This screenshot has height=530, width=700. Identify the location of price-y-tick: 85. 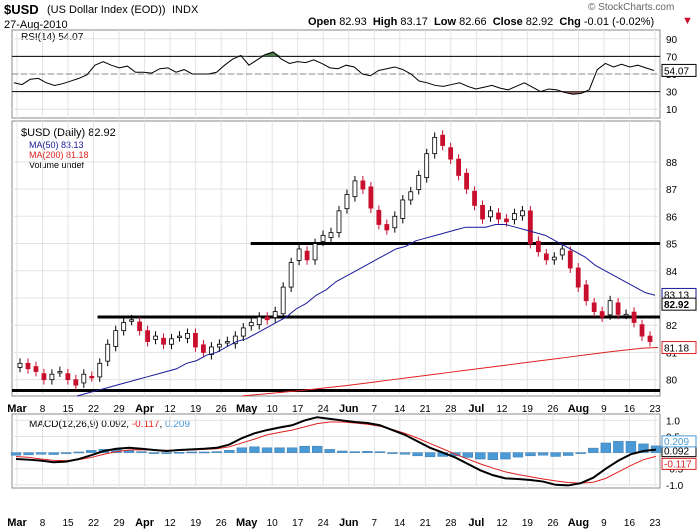
(672, 245).